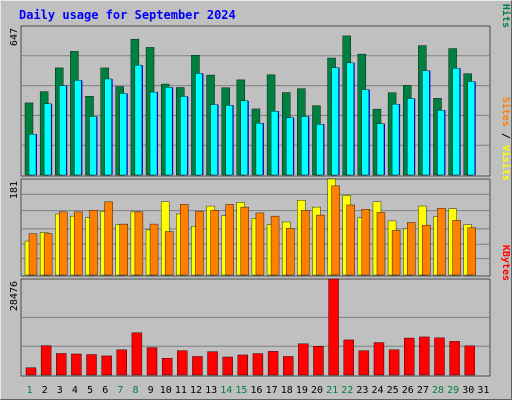  What do you see at coordinates (14, 190) in the screenshot?
I see `y-max-label: 181` at bounding box center [14, 190].